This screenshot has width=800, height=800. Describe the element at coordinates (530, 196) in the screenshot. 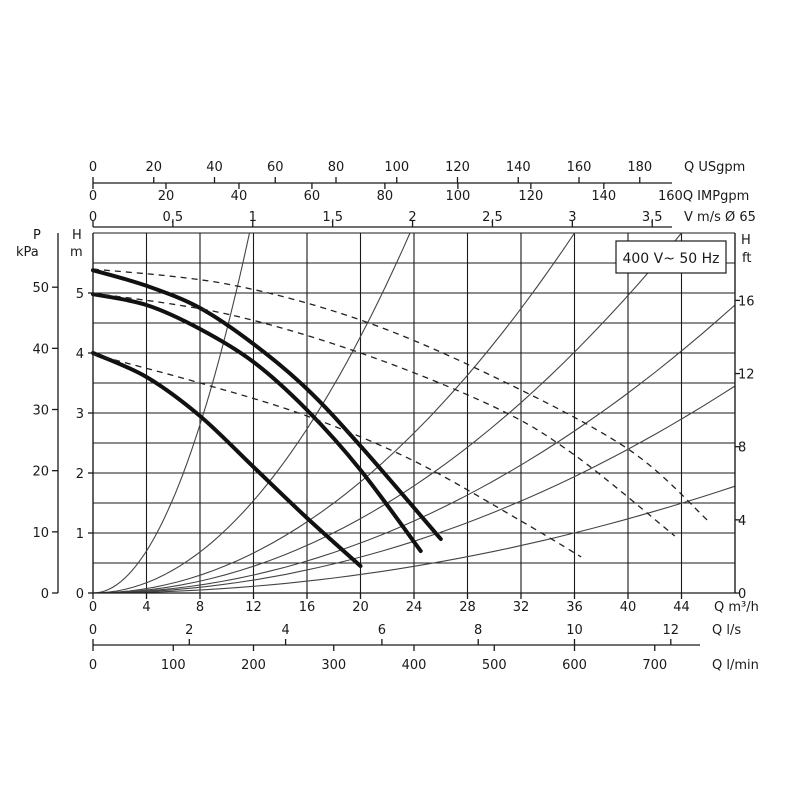

I see `x-tick-label-impgpm: 120` at that location.